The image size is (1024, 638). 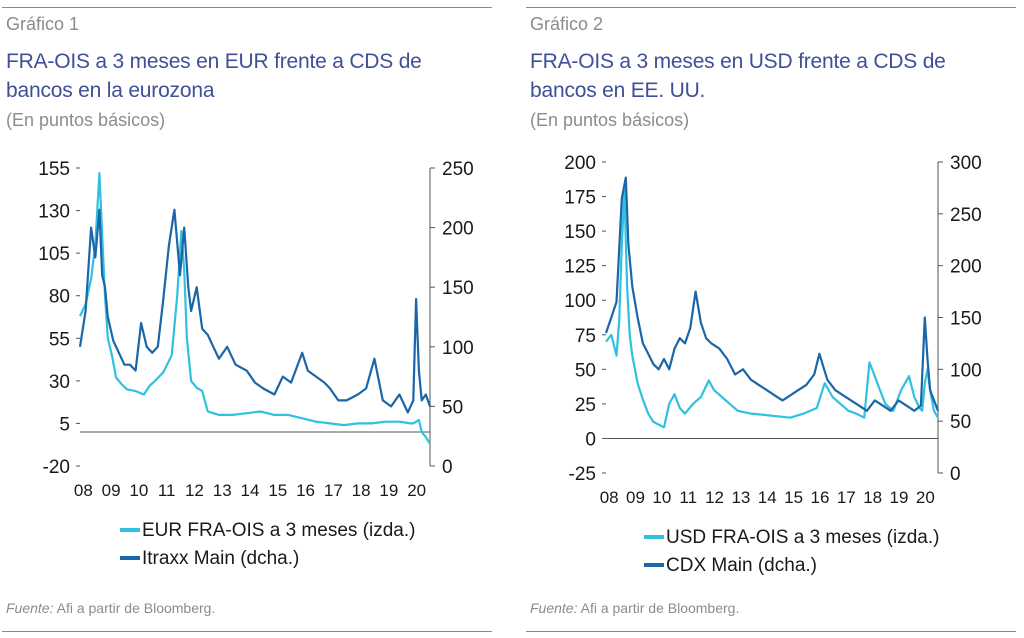 What do you see at coordinates (966, 163) in the screenshot?
I see `right-tick-label: 300` at bounding box center [966, 163].